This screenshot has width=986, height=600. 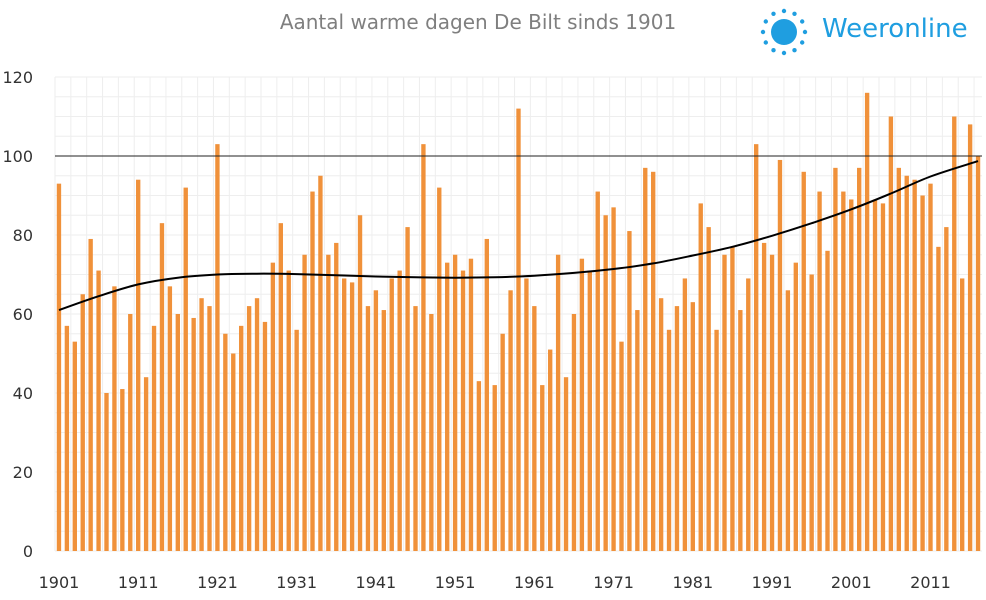 What do you see at coordinates (621, 446) in the screenshot?
I see `bar-1972` at bounding box center [621, 446].